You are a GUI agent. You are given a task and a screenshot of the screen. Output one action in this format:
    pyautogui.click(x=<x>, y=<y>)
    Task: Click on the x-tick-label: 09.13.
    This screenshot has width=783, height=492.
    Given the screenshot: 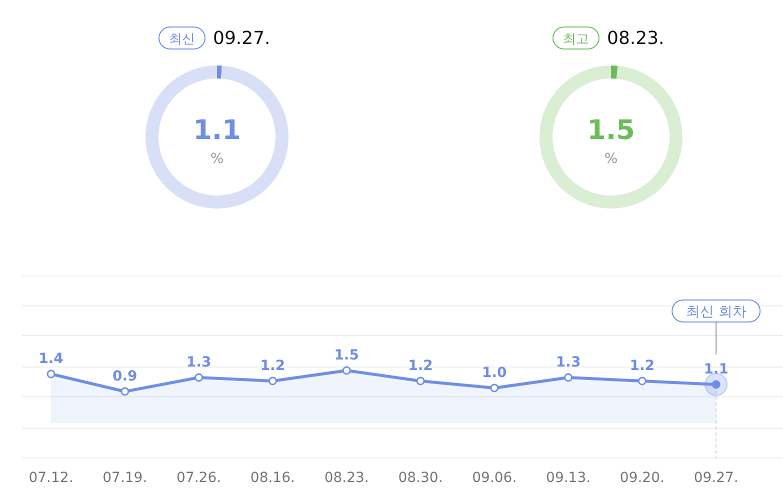 What is the action you would take?
    pyautogui.click(x=568, y=478)
    